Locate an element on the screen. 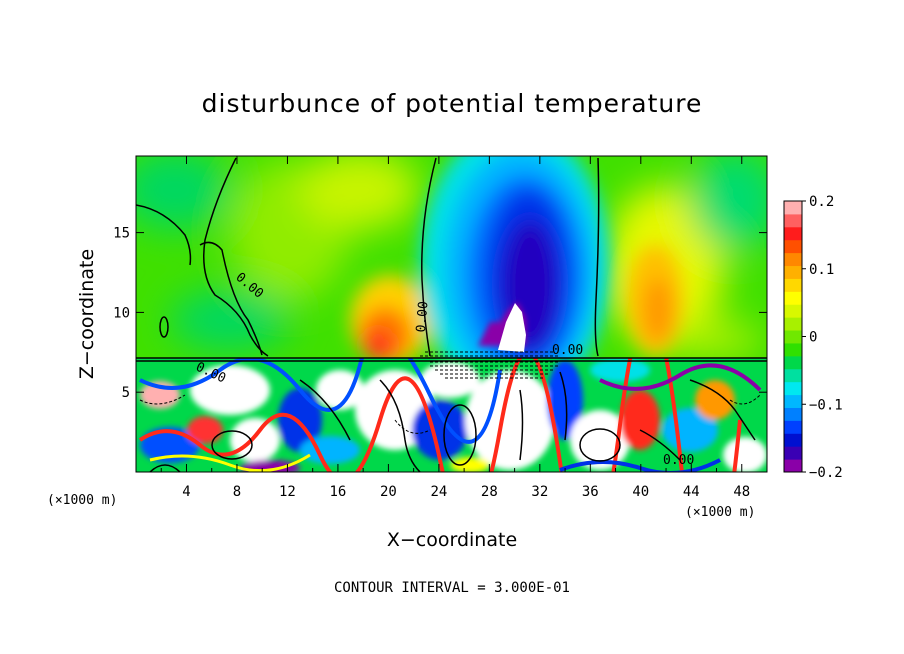  y-tick-label: 5 is located at coordinates (126, 393).